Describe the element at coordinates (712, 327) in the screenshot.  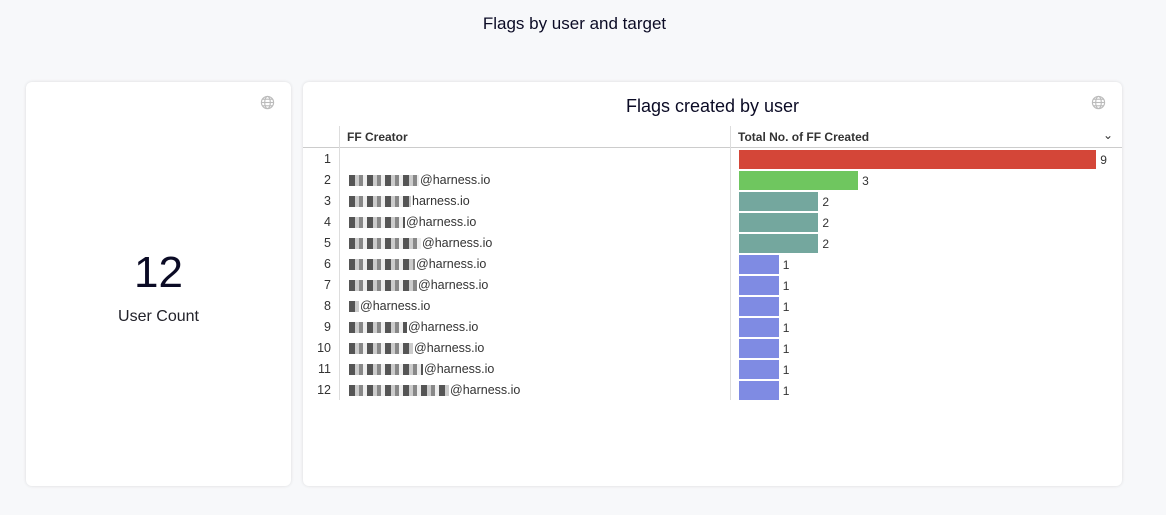
I see `table-row: 9 @harness.io 1` at that location.